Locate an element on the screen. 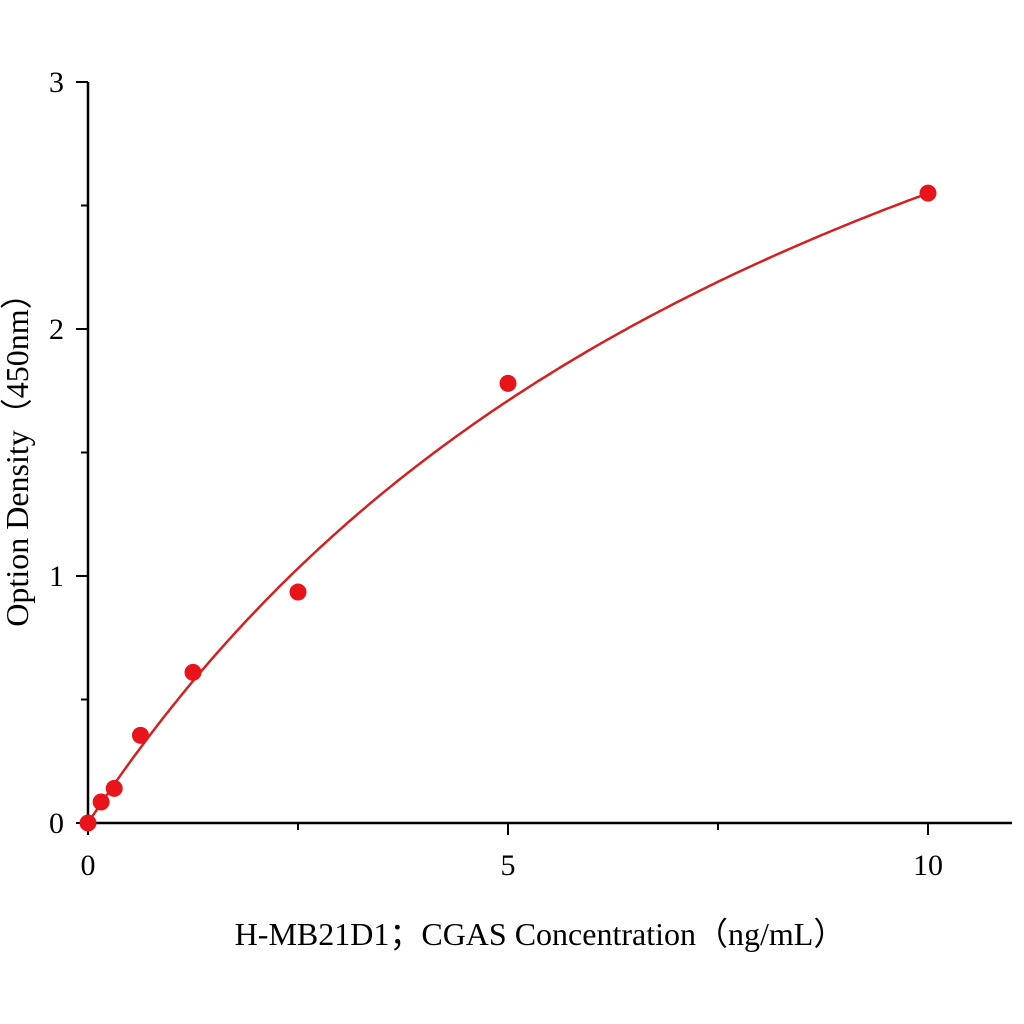  x-tick-label: 10 is located at coordinates (928, 865).